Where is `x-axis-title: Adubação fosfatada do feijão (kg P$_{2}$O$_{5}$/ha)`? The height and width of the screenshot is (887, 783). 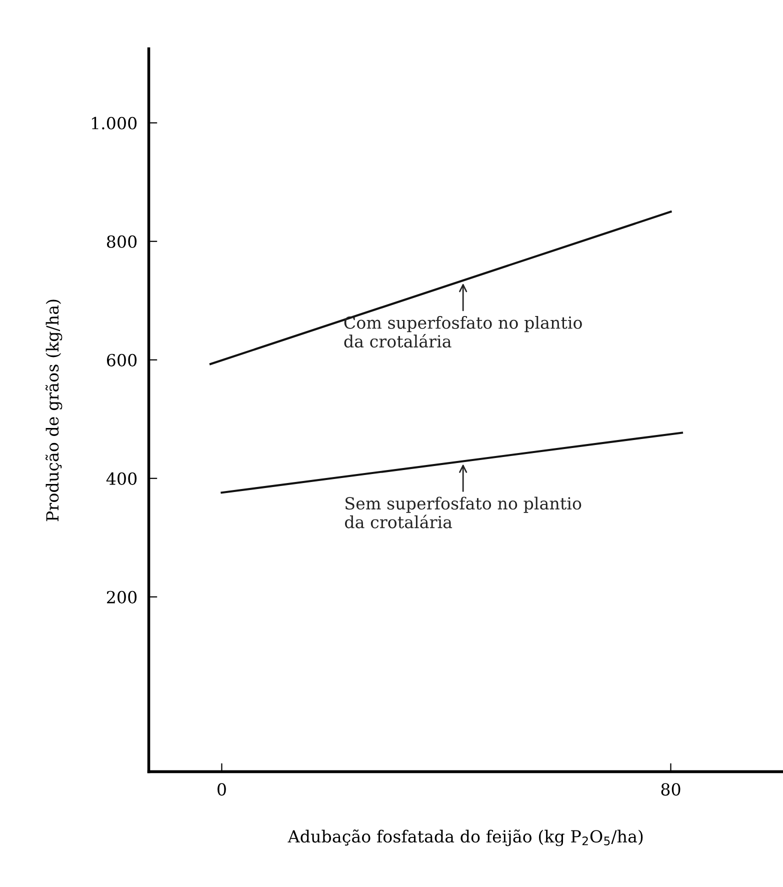
x-axis-title: Adubação fosfatada do feijão (kg P$_{2}$O$_{5}$/ha) is located at coordinates (465, 837).